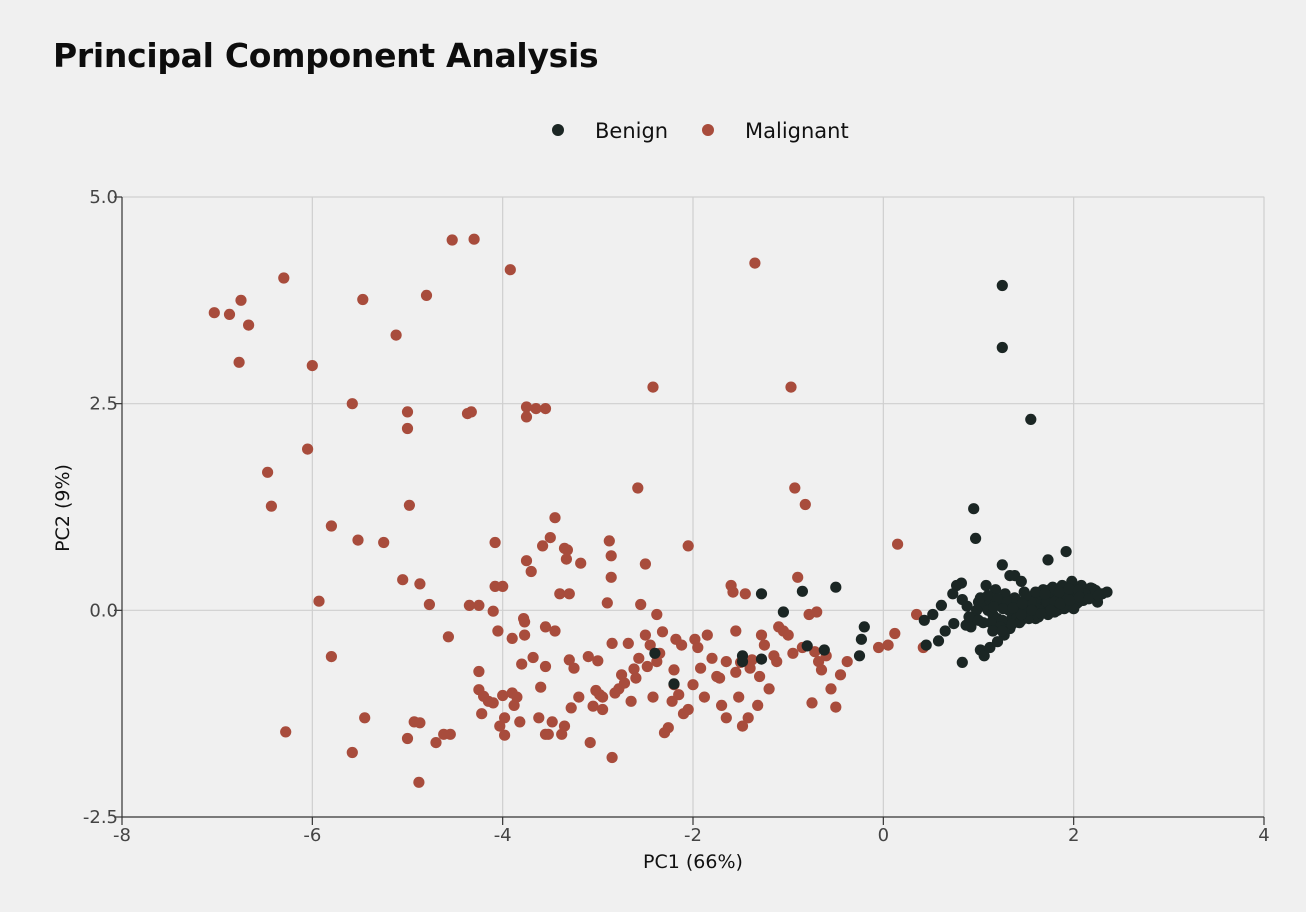 Image resolution: width=1306 pixels, height=912 pixels. I want to click on legend-label-benign: Benign, so click(631, 131).